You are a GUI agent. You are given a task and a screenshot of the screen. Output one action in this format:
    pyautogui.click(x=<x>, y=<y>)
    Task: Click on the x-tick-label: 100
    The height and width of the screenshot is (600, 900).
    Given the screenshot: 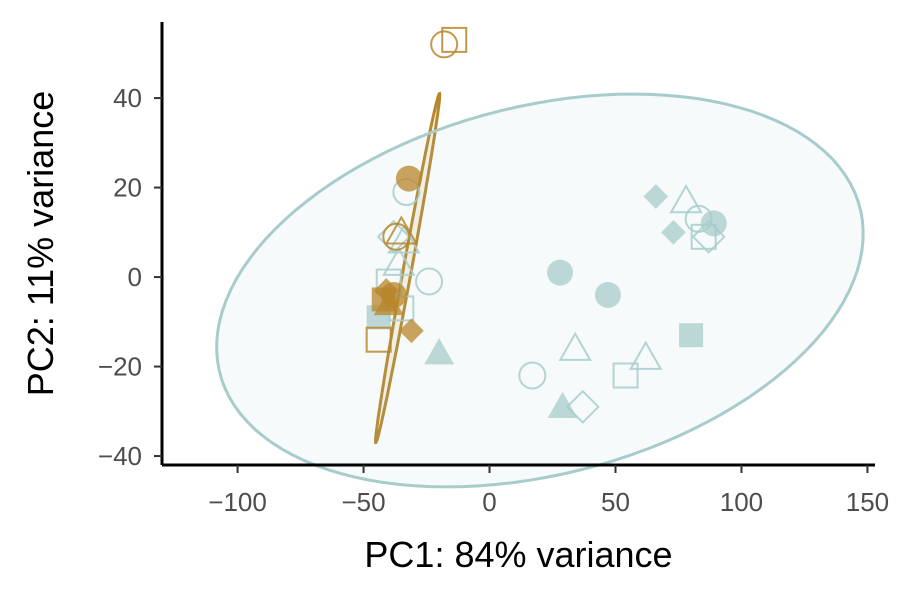 What is the action you would take?
    pyautogui.click(x=741, y=502)
    